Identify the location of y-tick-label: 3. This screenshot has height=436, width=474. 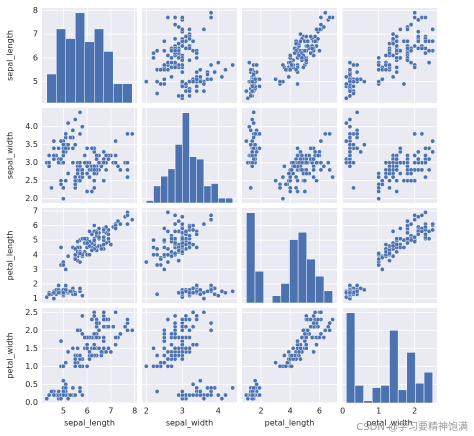
(35, 269).